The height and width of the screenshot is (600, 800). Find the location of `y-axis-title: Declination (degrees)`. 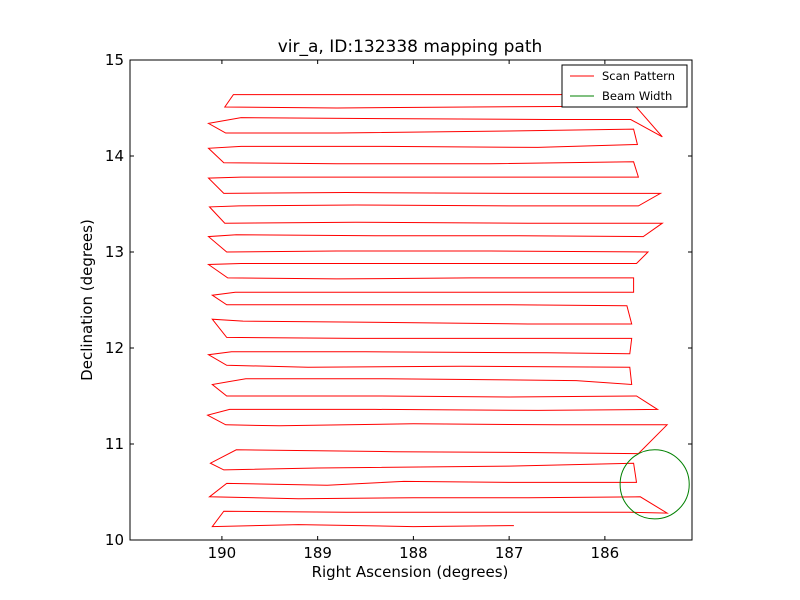

y-axis-title: Declination (degrees) is located at coordinates (87, 300).